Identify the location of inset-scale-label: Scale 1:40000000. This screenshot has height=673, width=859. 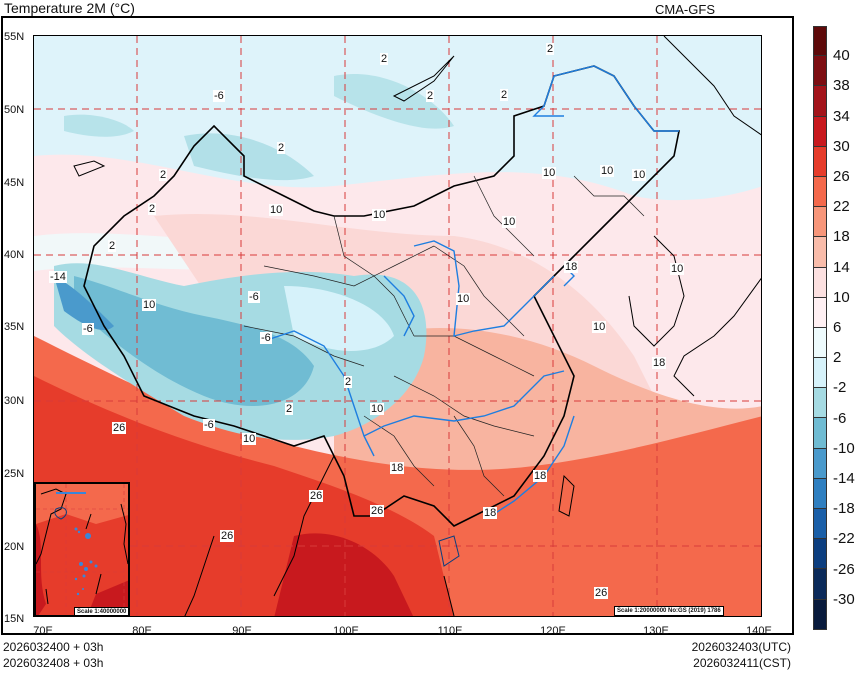
(101, 611).